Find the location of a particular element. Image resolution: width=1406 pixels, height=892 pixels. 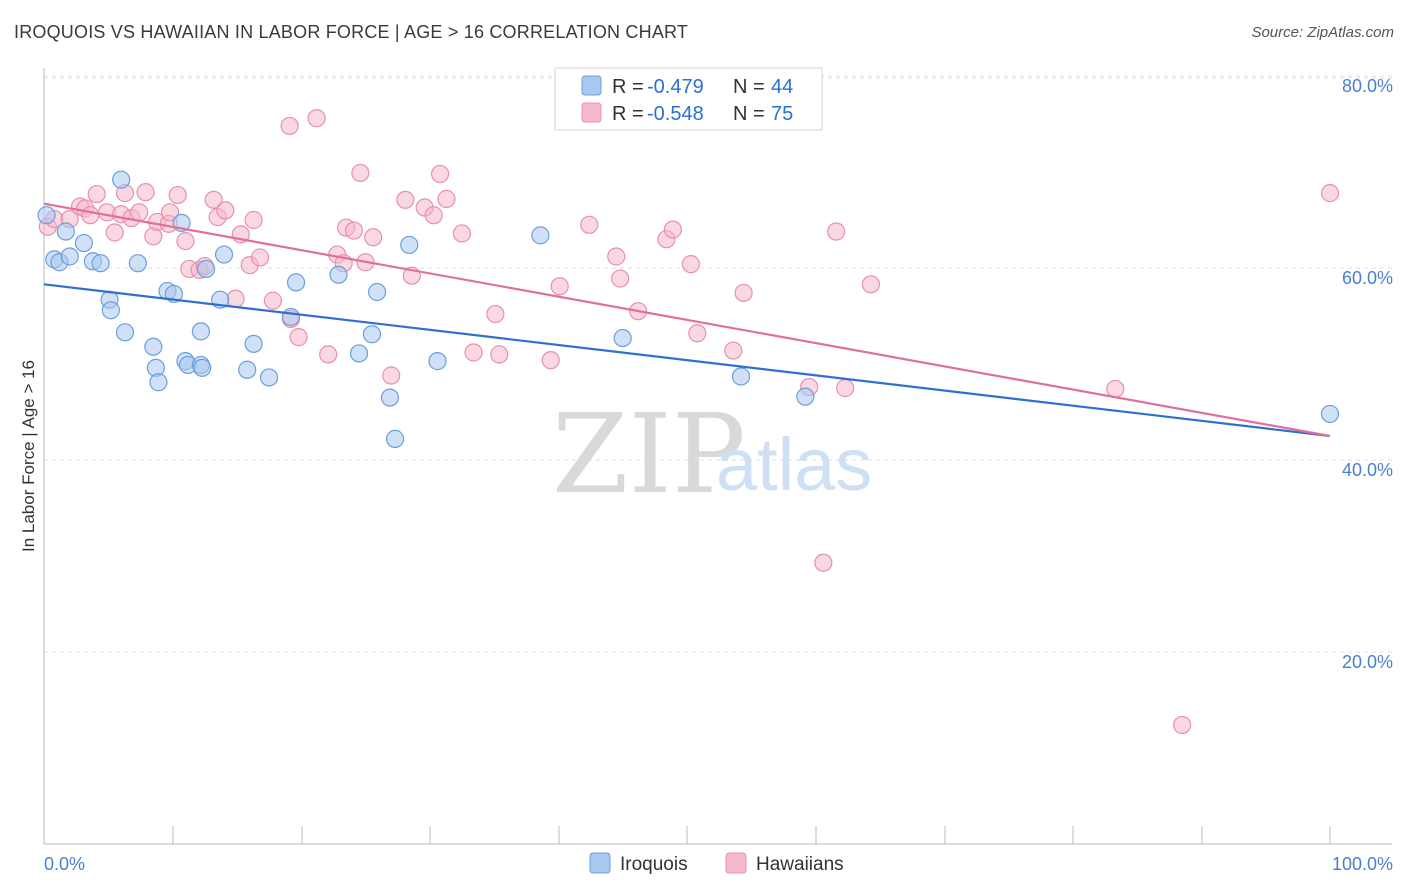

legend-hawaiians-swatch is located at coordinates (736, 863).